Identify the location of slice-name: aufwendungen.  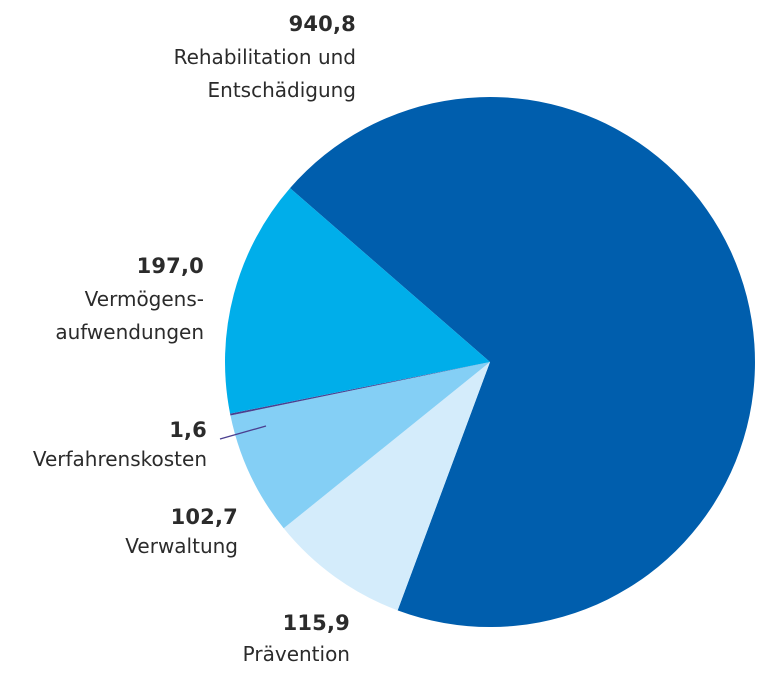
(129, 332).